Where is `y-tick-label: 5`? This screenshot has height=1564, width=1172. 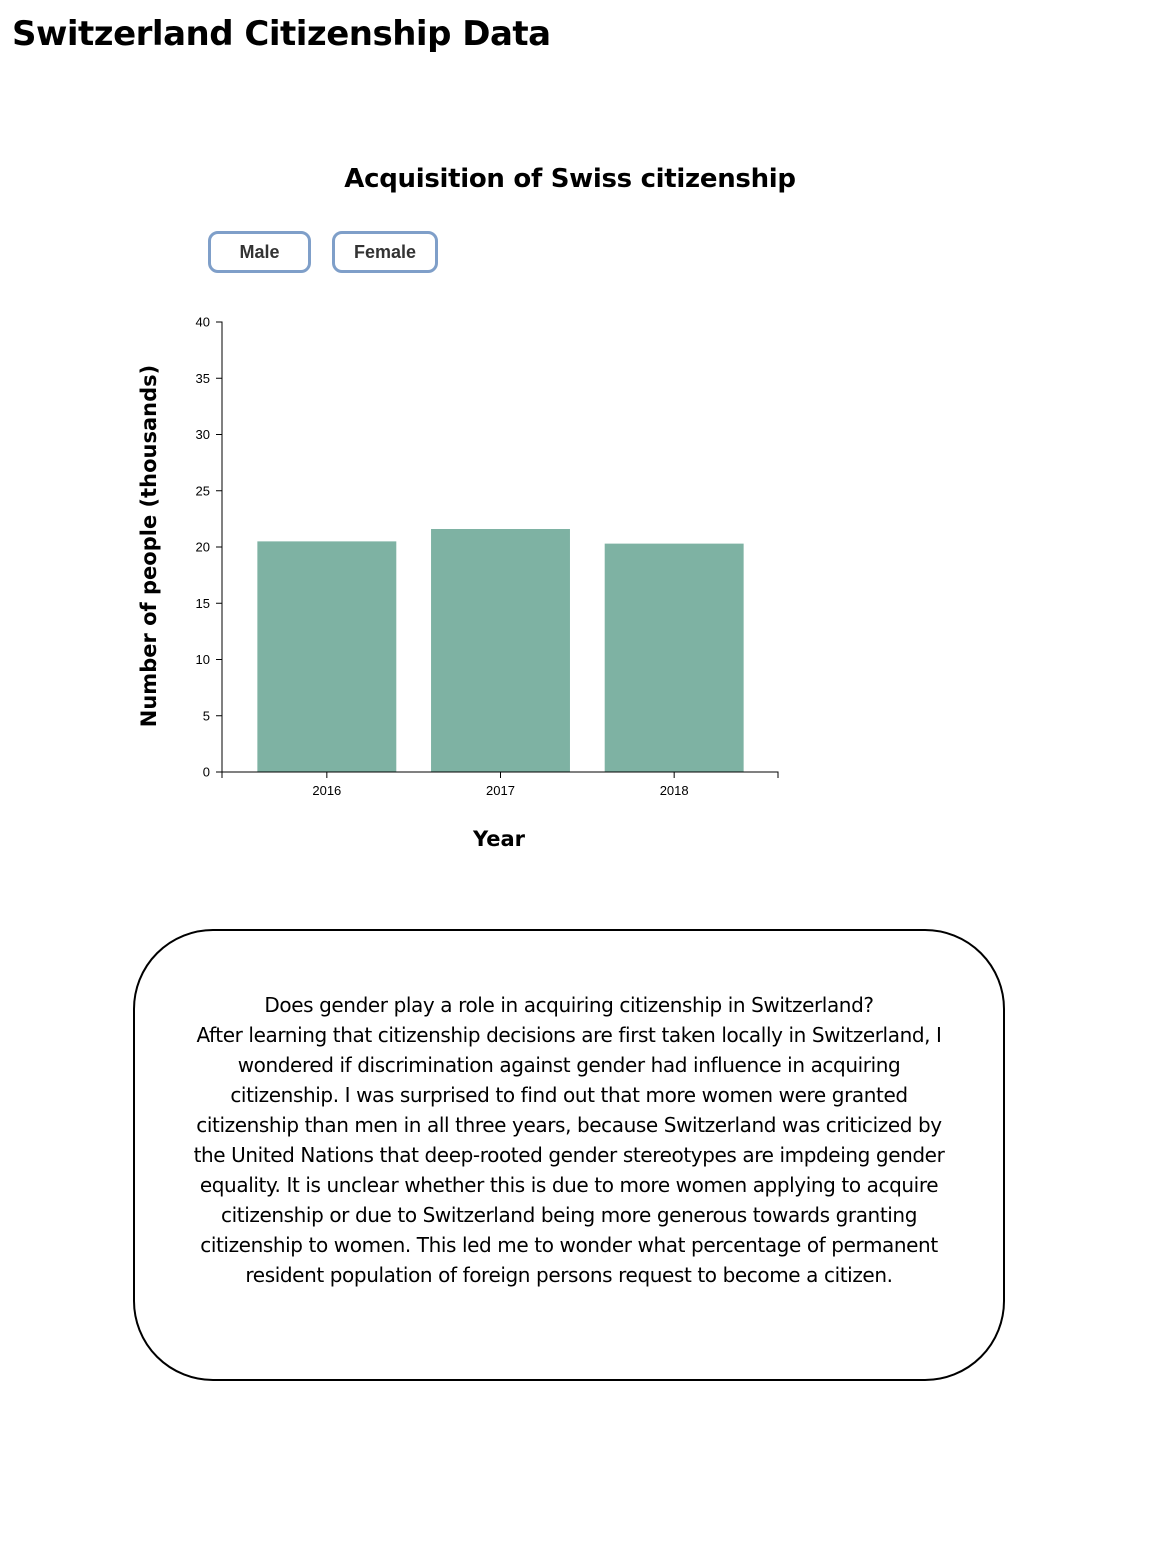
y-tick-label: 5 is located at coordinates (206, 715).